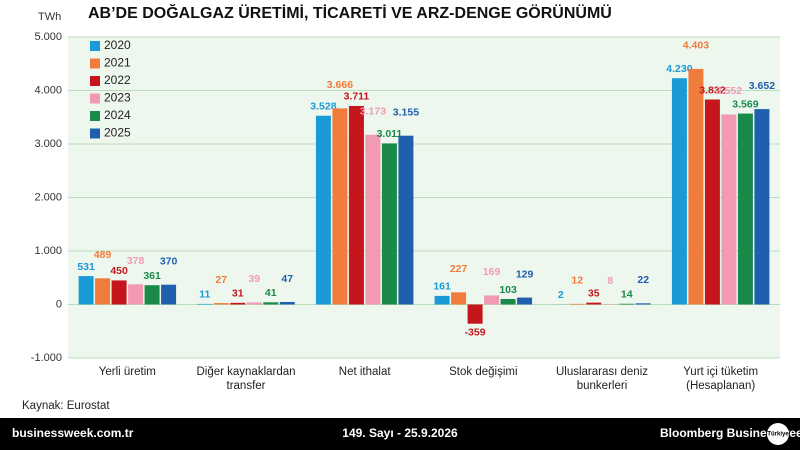 Image resolution: width=800 pixels, height=450 pixels. I want to click on value-label: 27, so click(221, 280).